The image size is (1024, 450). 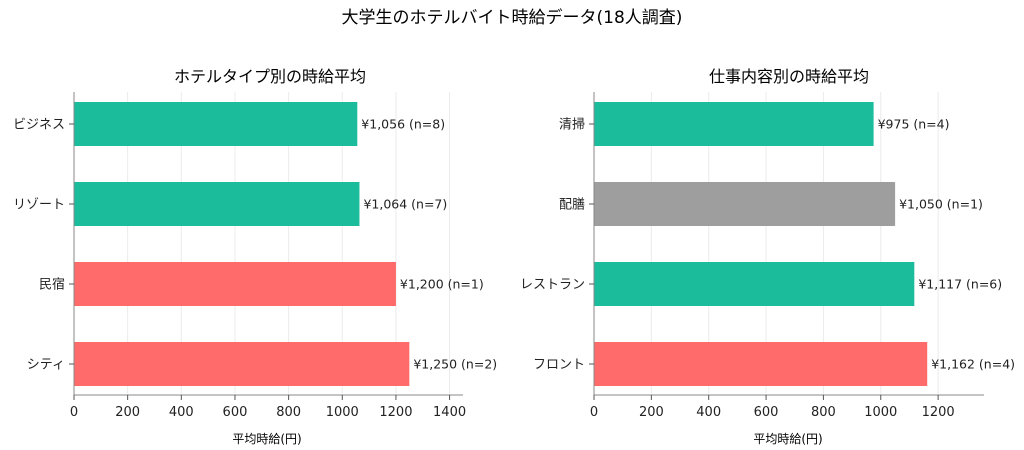 What do you see at coordinates (973, 364) in the screenshot?
I see `data-label: ¥1,162 (n=4)` at bounding box center [973, 364].